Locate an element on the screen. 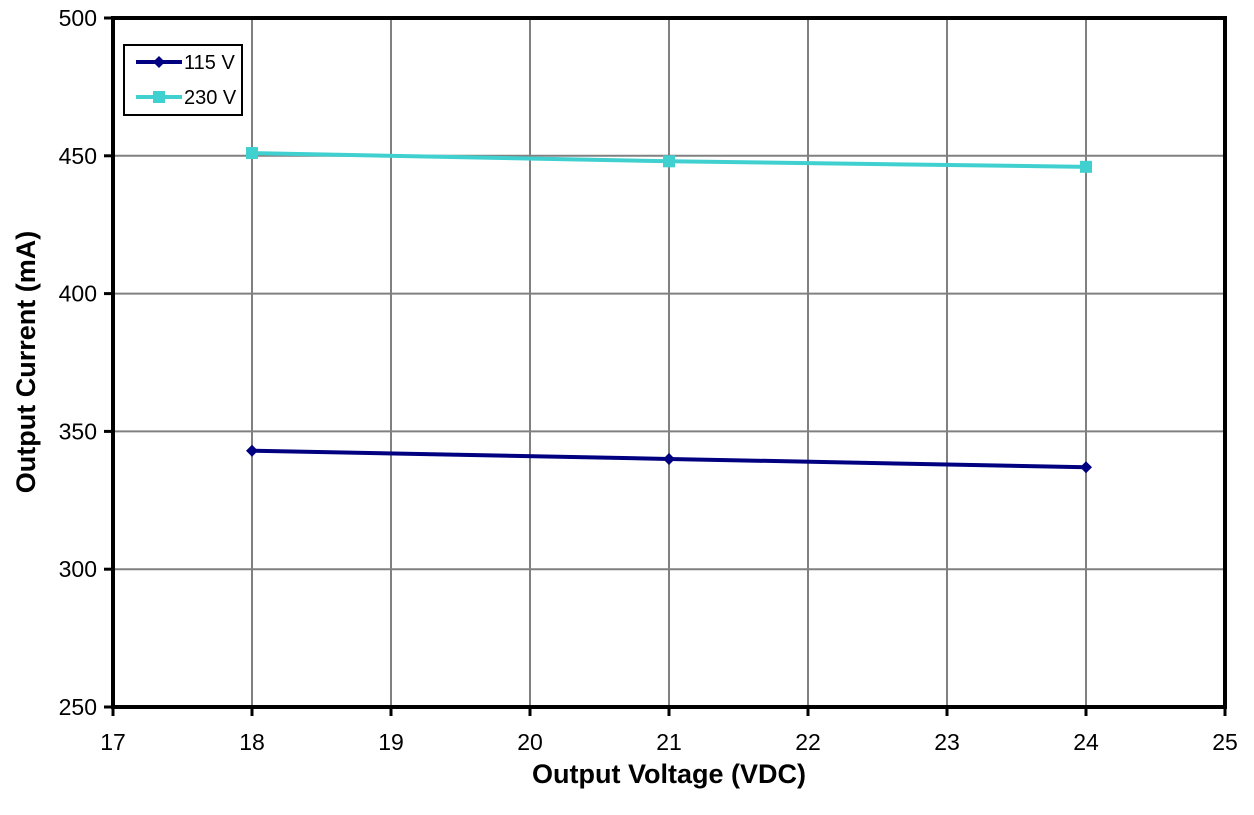 This screenshot has width=1254, height=815. x-tick-label: 23 is located at coordinates (947, 742).